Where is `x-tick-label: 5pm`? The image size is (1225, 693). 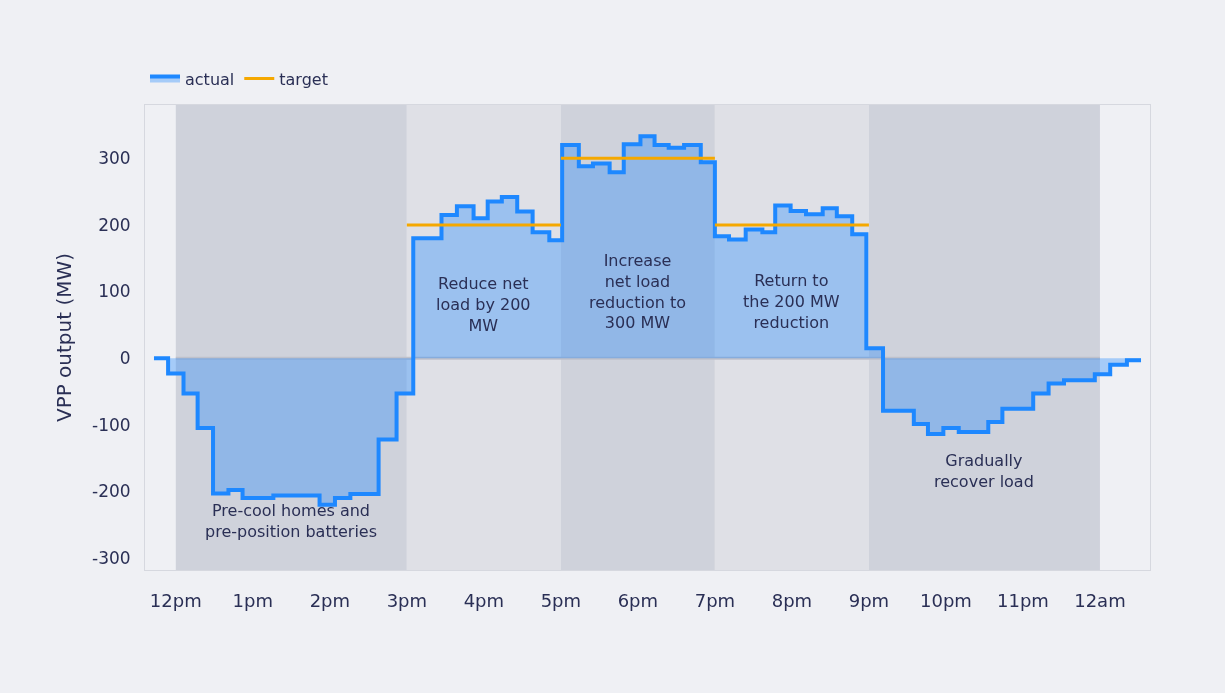 x-tick-label: 5pm is located at coordinates (561, 600).